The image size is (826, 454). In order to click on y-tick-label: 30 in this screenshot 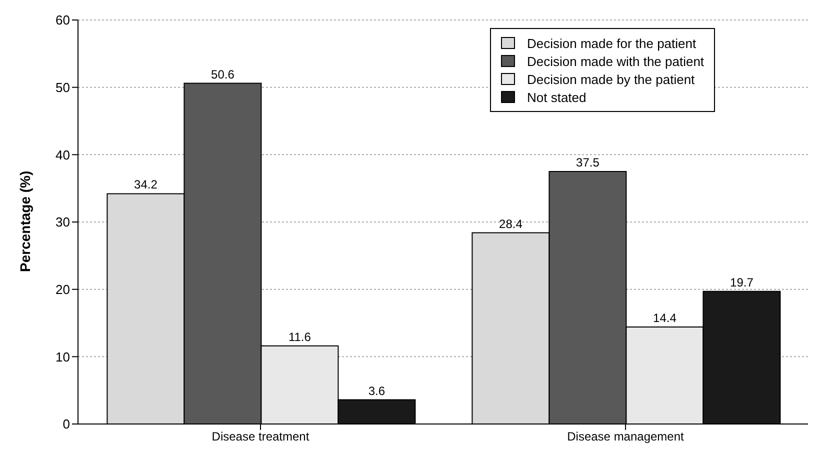, I will do `click(63, 222)`.